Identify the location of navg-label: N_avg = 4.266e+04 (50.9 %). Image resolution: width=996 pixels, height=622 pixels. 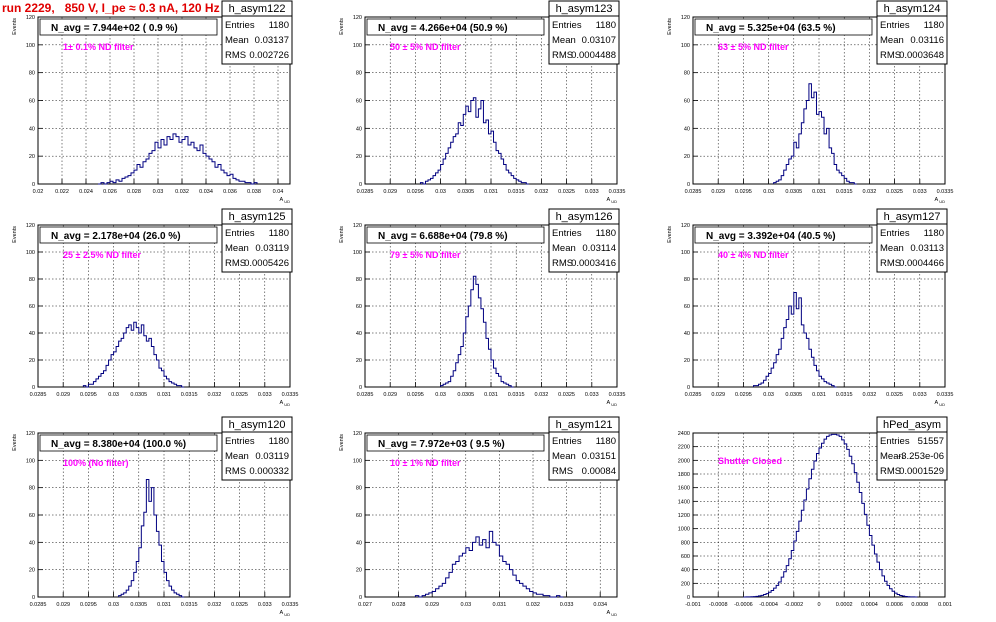
(443, 28).